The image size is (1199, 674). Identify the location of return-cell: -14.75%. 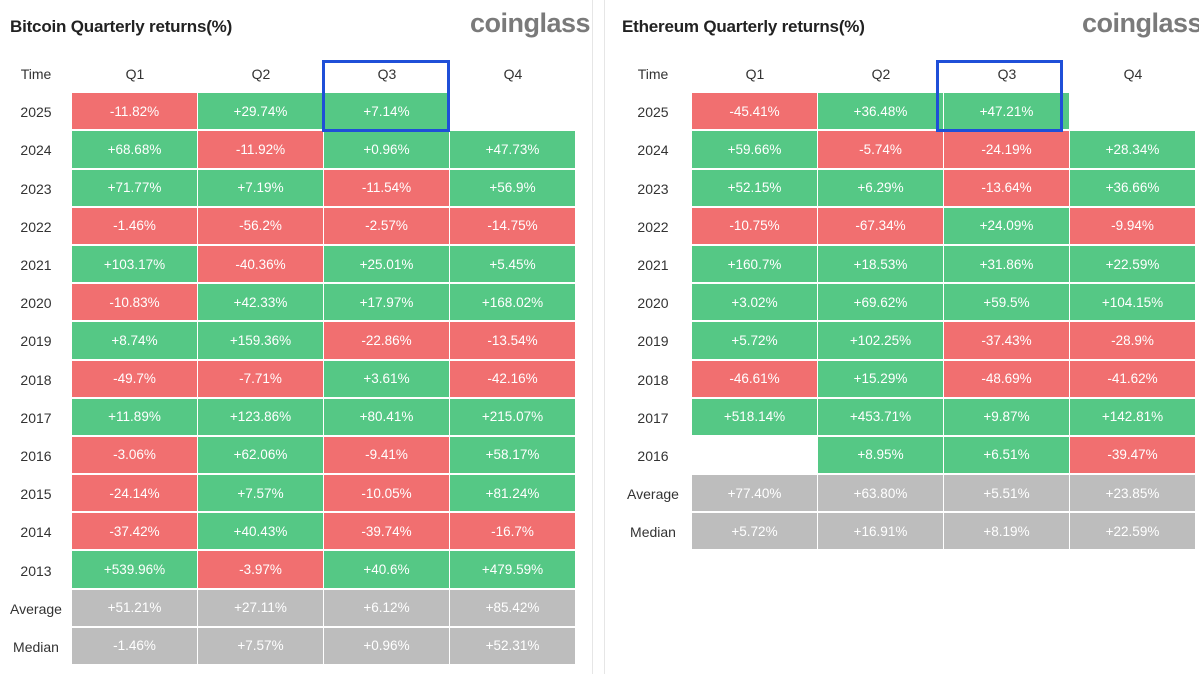
(512, 225).